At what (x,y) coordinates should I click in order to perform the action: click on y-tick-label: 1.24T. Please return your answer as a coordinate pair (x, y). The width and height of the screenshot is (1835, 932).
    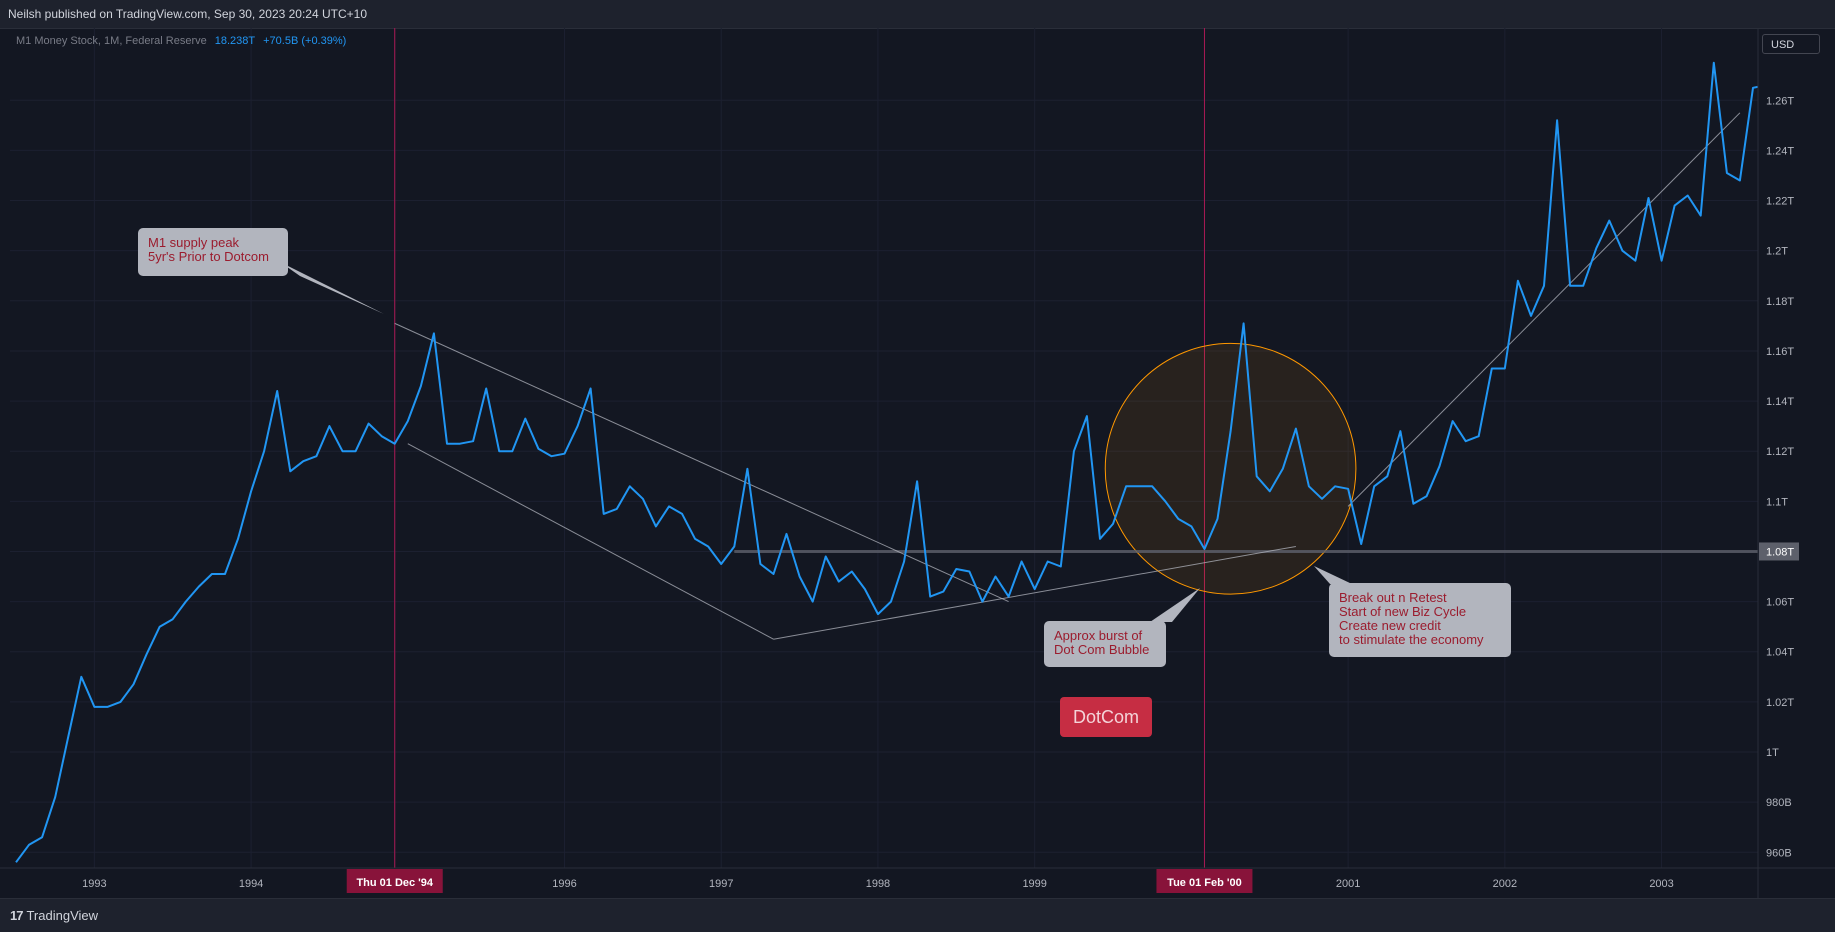
    Looking at the image, I should click on (1780, 151).